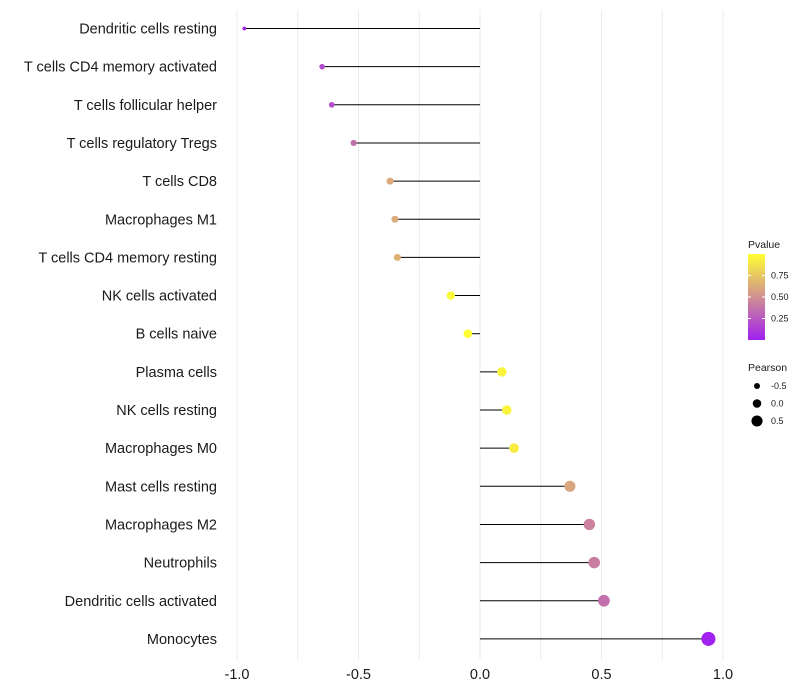 This screenshot has height=700, width=800. Describe the element at coordinates (127, 258) in the screenshot. I see `category-label: T cells CD4 memory resting` at that location.